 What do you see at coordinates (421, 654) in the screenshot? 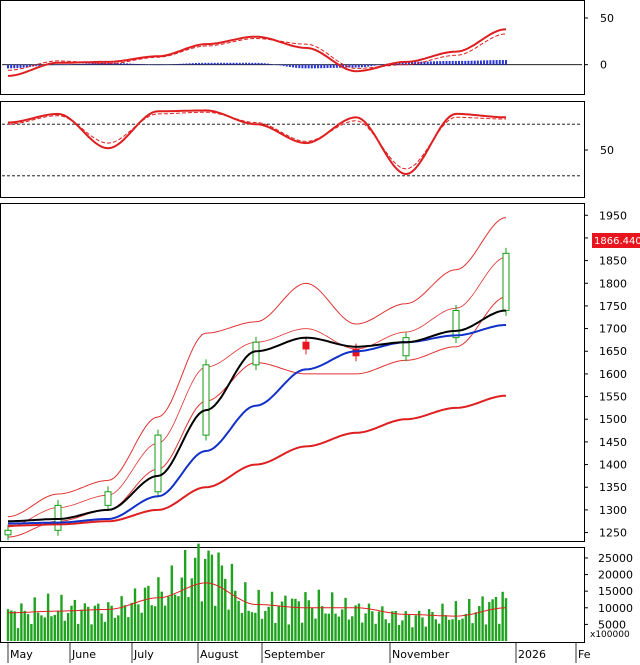
I see `x-axis-label: November` at bounding box center [421, 654].